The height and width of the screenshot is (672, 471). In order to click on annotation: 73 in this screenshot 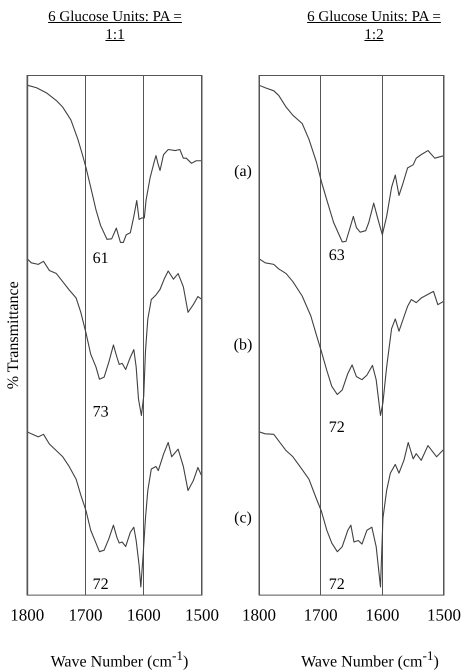, I will do `click(100, 412)`.